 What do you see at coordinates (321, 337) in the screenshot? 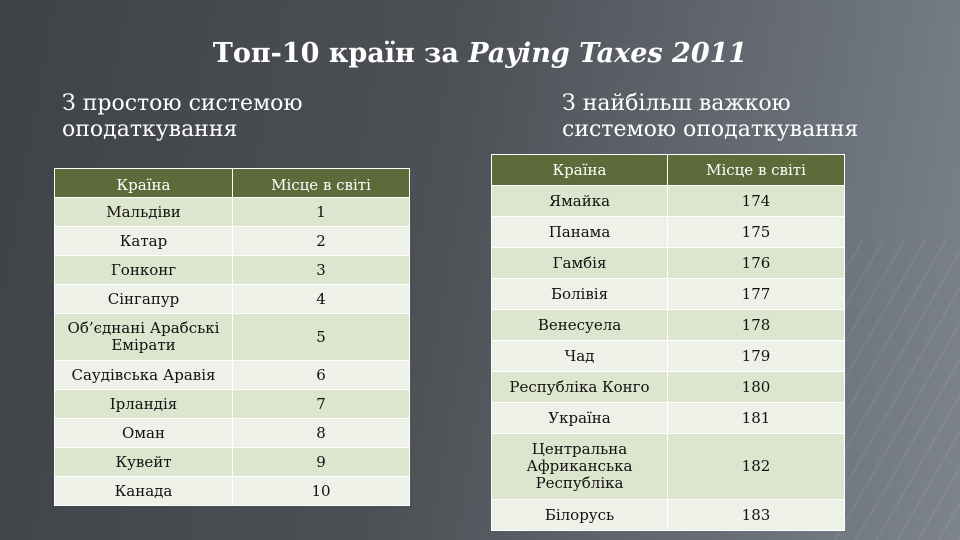
I see `rank-cell: 5` at bounding box center [321, 337].